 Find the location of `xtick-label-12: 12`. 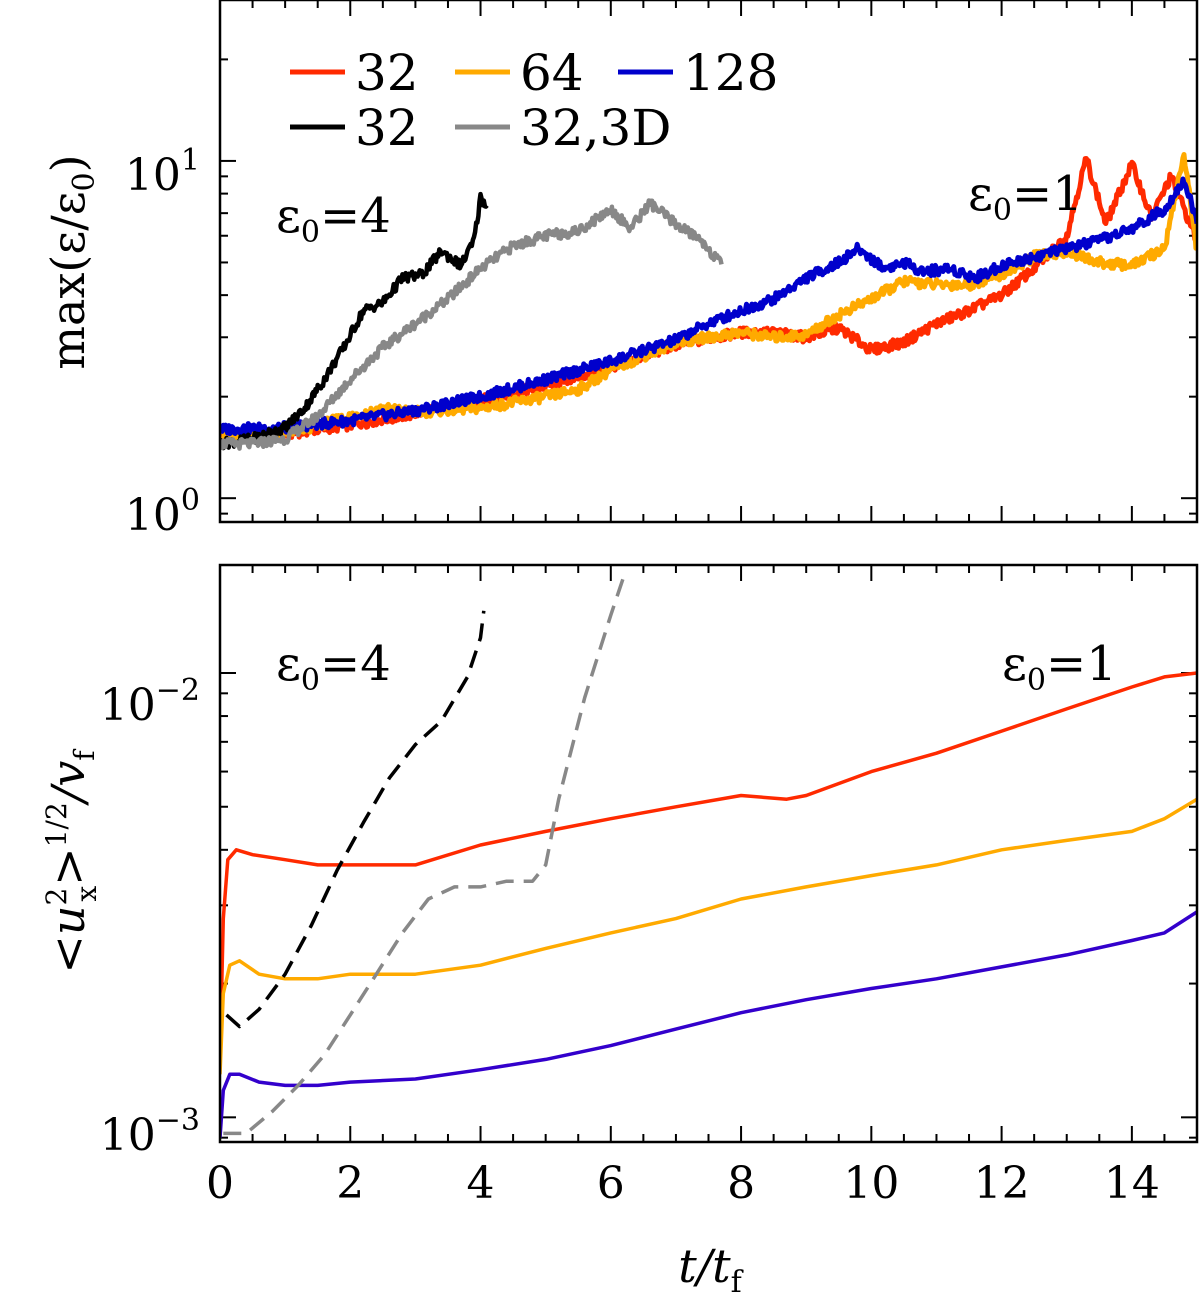

xtick-label-12: 12 is located at coordinates (1002, 1183).